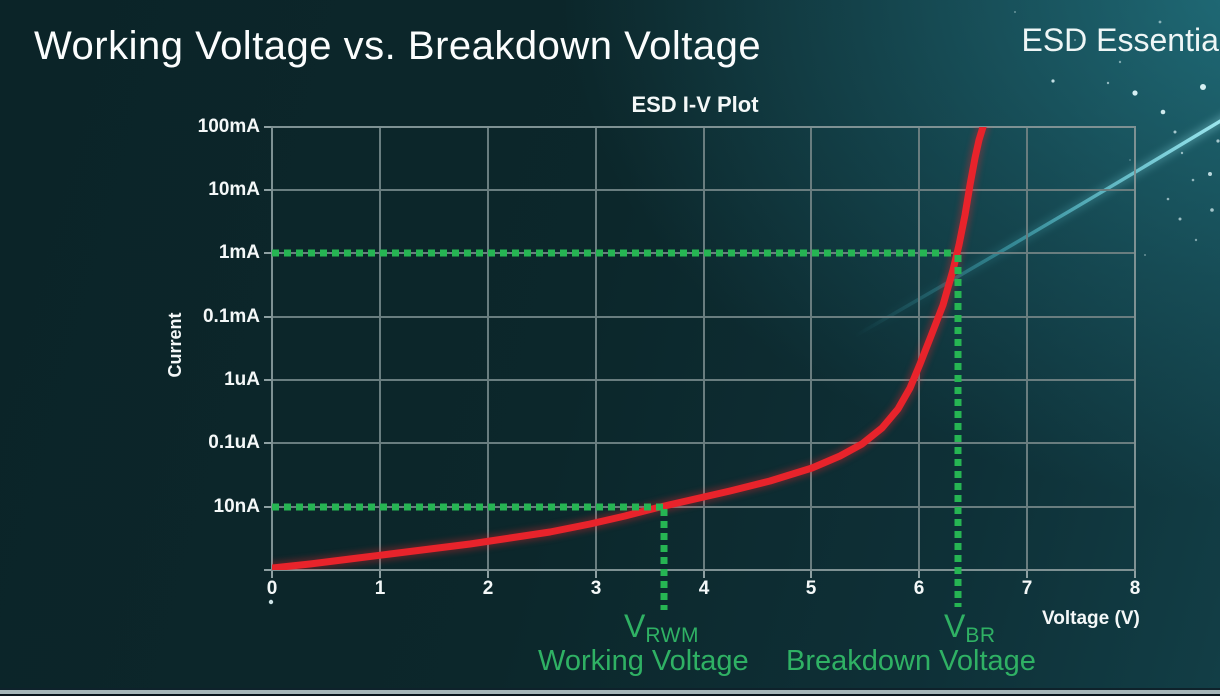 The image size is (1220, 696). Describe the element at coordinates (955, 626) in the screenshot. I see `vbr-symbol-v: V` at that location.